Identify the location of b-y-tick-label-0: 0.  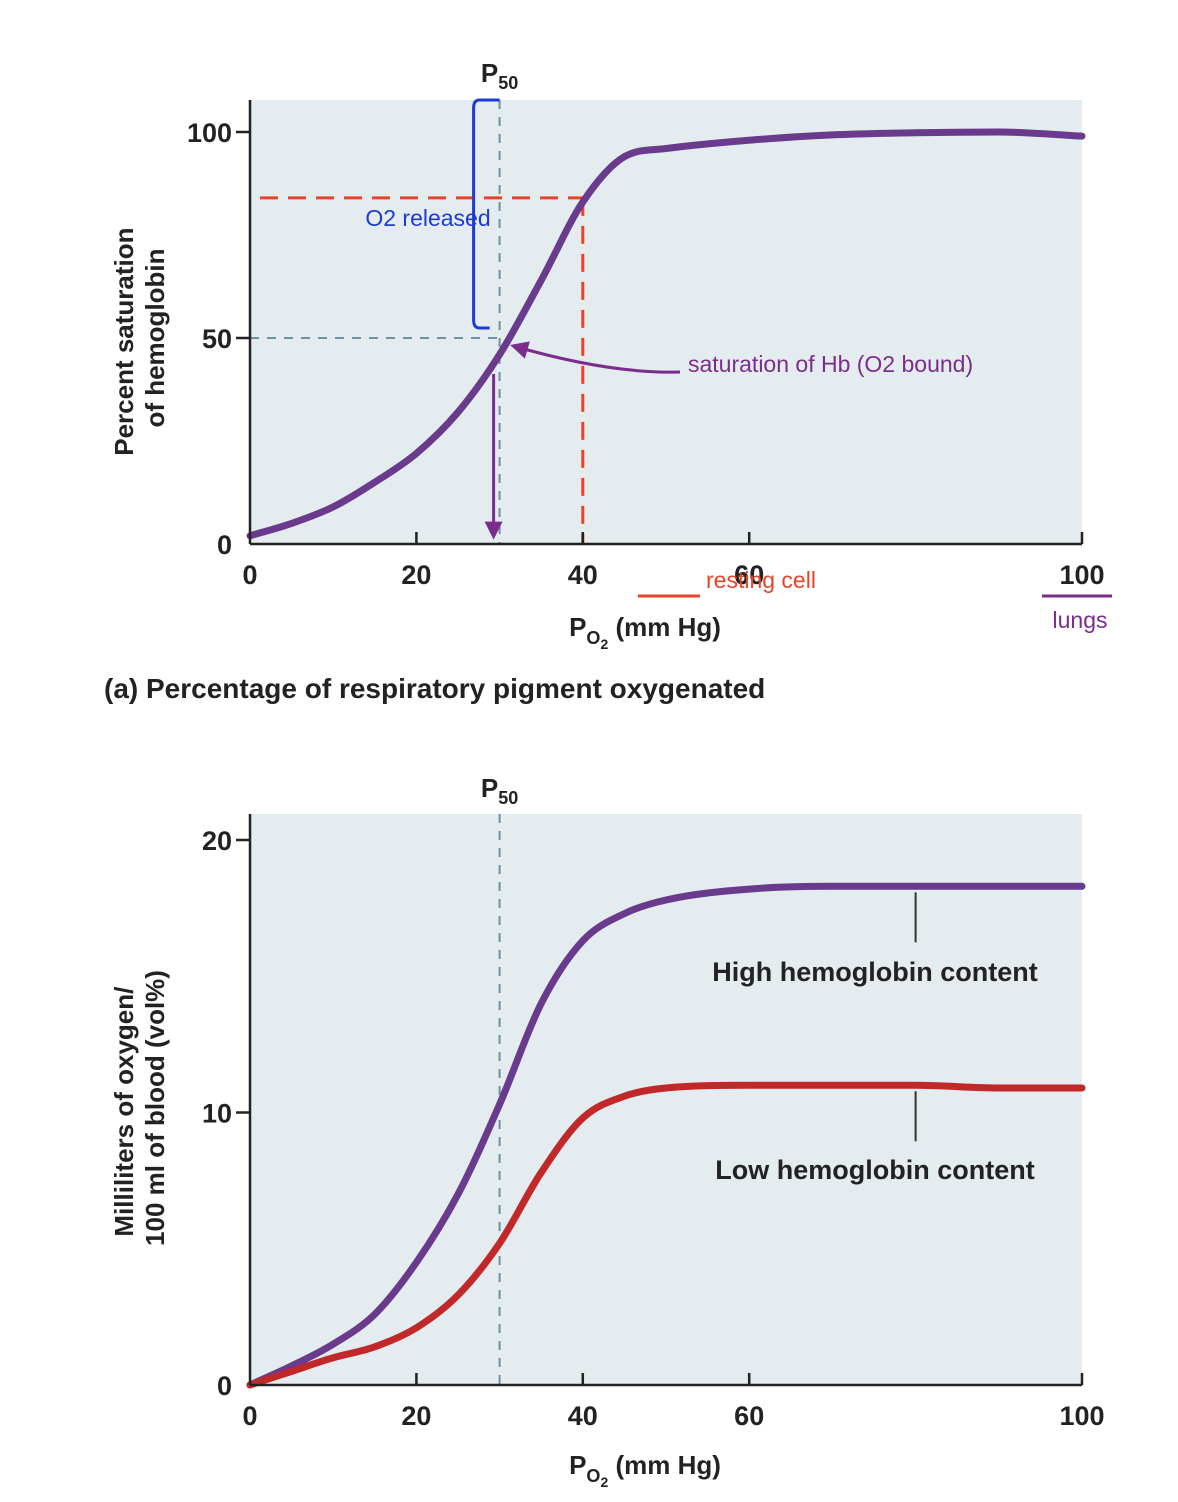
(224, 1386).